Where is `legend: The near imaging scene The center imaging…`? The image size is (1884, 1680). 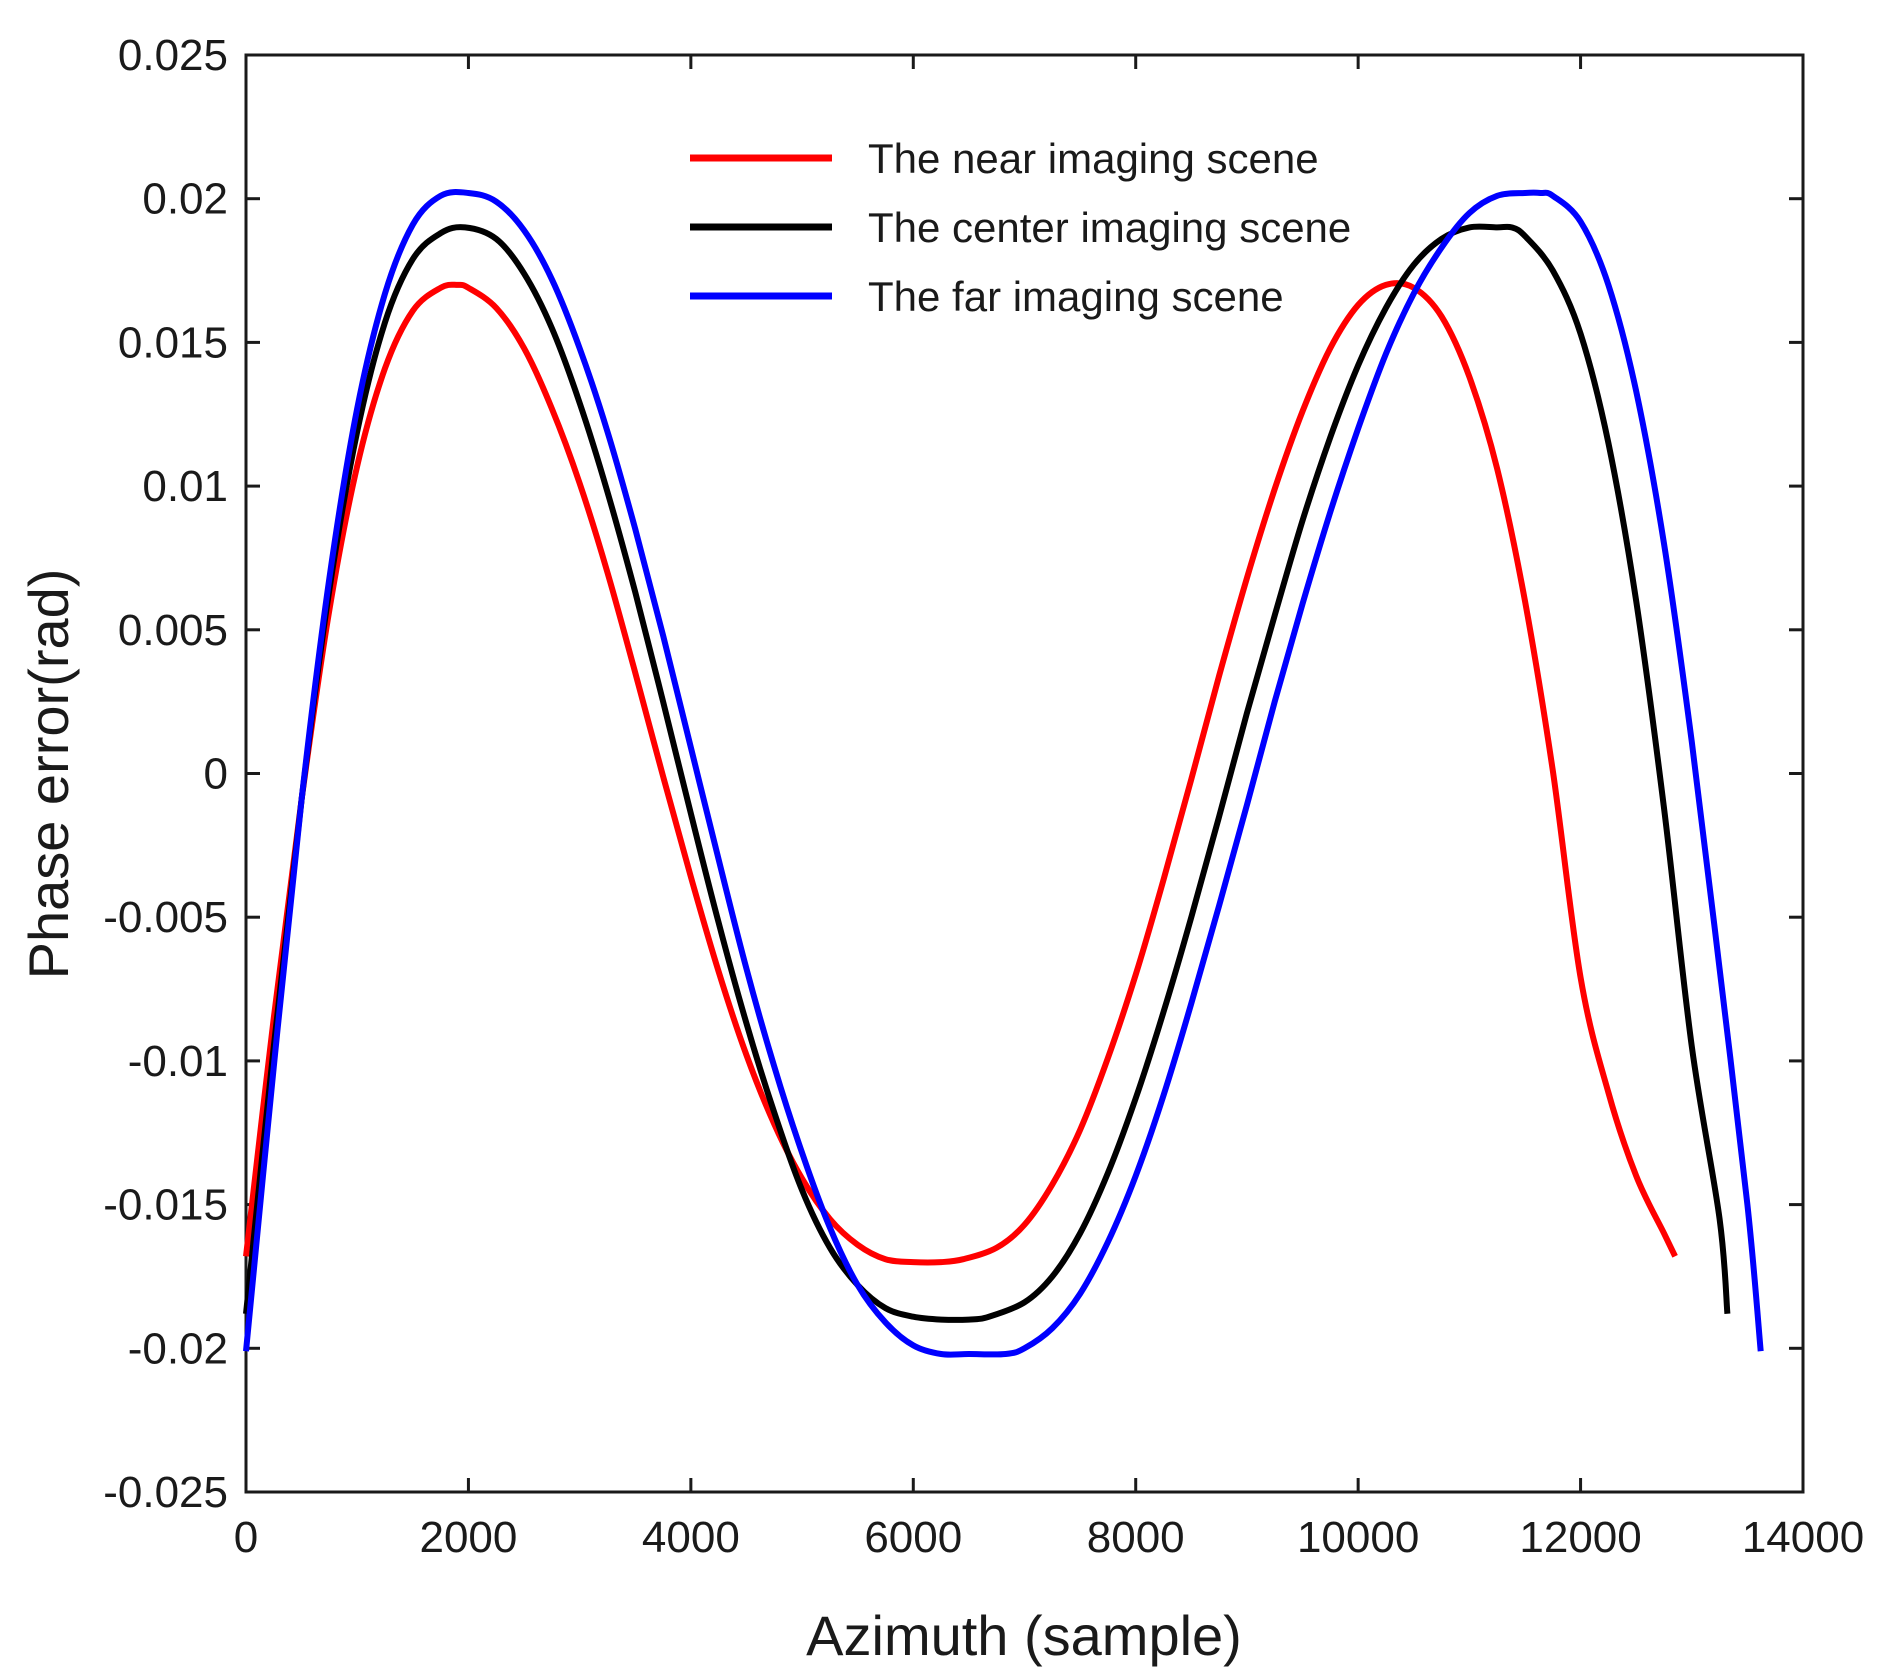
legend: The near imaging scene The center imaging… is located at coordinates (1020, 227).